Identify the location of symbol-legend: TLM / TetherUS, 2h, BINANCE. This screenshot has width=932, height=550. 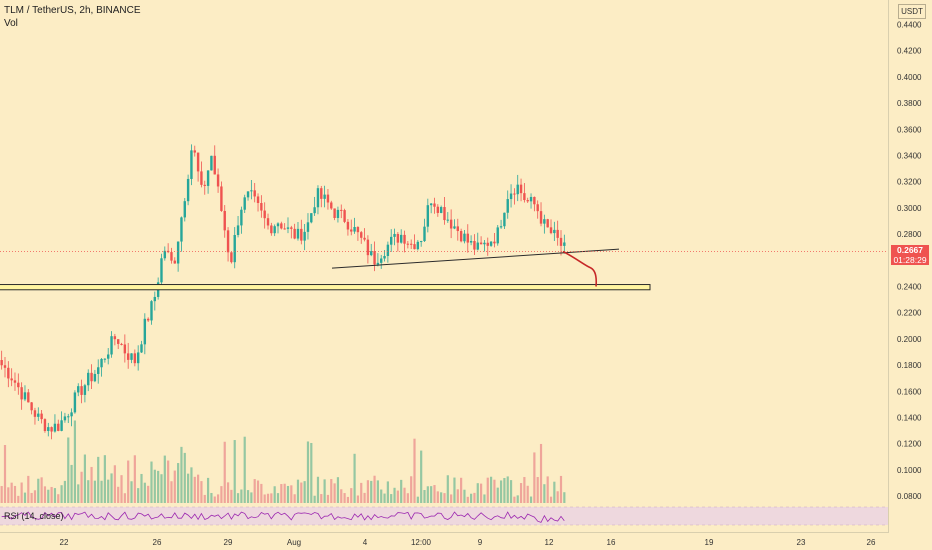
(72, 10).